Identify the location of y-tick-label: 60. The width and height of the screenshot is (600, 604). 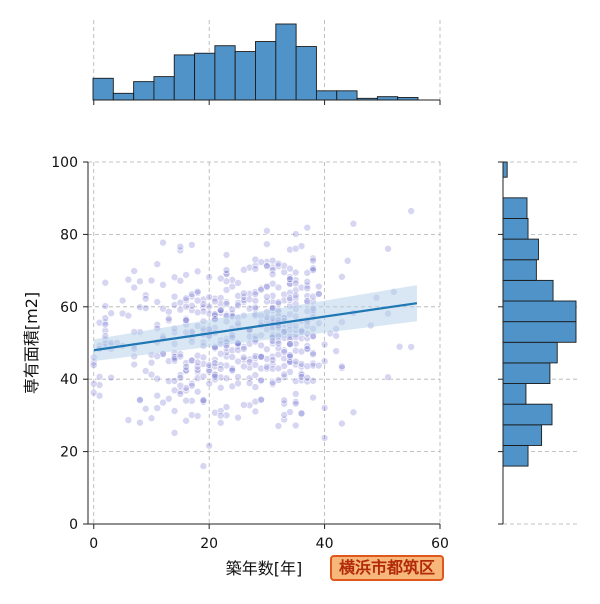
(69, 308).